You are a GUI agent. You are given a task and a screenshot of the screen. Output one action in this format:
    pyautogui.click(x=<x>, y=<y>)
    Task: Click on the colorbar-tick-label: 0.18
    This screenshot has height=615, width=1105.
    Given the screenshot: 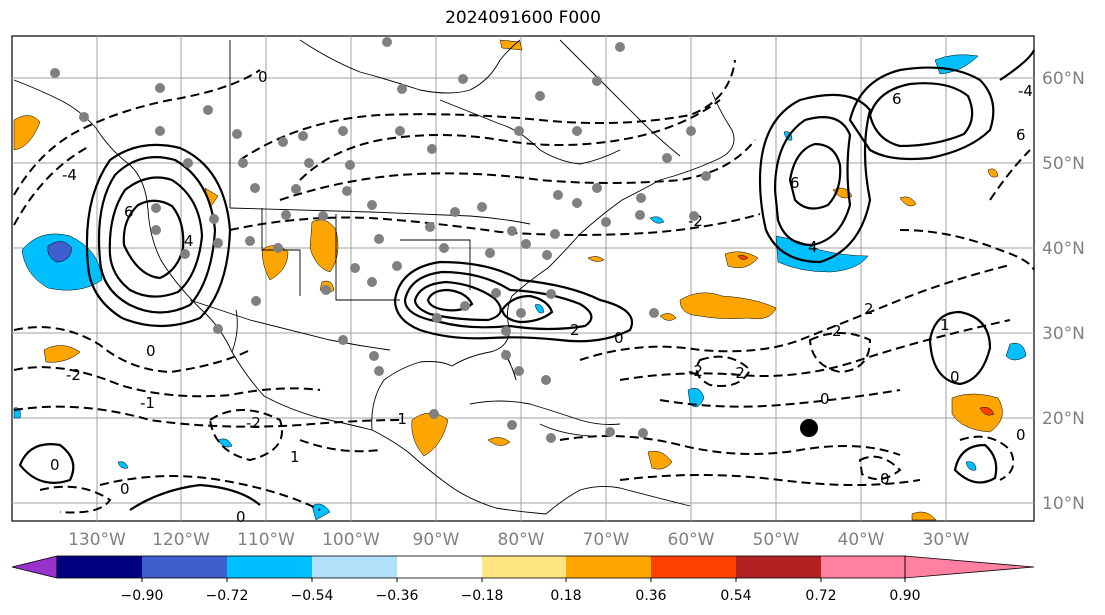 What is the action you would take?
    pyautogui.click(x=565, y=596)
    